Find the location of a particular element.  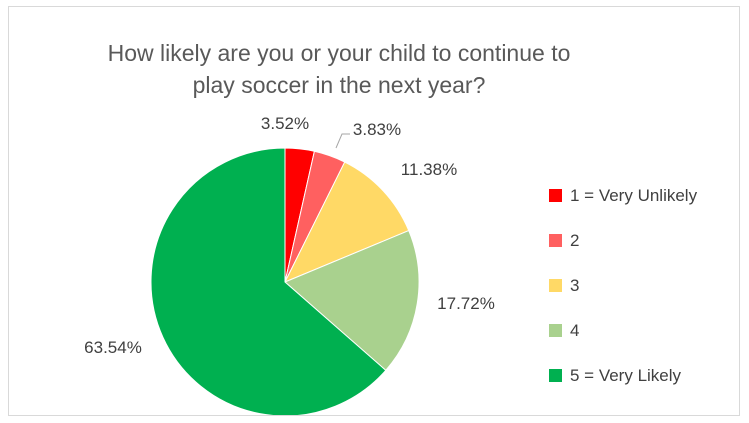

chart-legend: 1 = Very Unlikely 2 3 4 5 = Very Likely is located at coordinates (623, 285).